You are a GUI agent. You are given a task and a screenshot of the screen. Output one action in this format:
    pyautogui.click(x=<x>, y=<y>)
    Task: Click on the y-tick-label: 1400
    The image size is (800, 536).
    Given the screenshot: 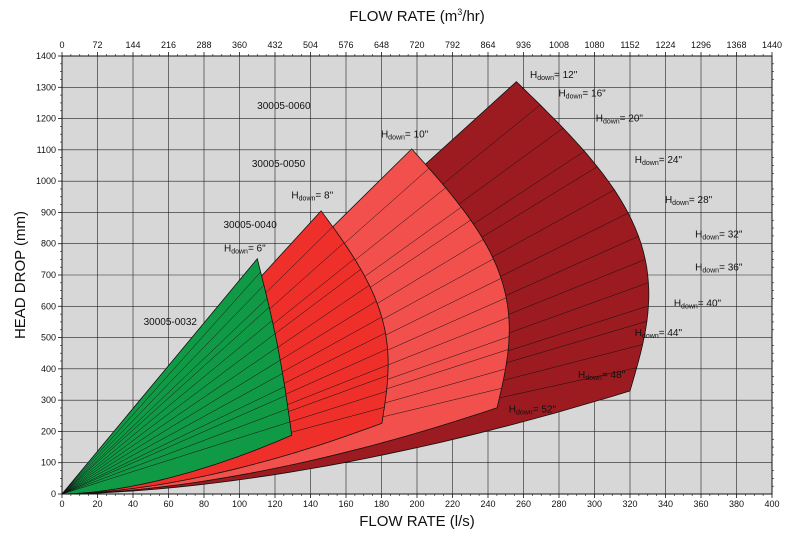 What is the action you would take?
    pyautogui.click(x=46, y=56)
    